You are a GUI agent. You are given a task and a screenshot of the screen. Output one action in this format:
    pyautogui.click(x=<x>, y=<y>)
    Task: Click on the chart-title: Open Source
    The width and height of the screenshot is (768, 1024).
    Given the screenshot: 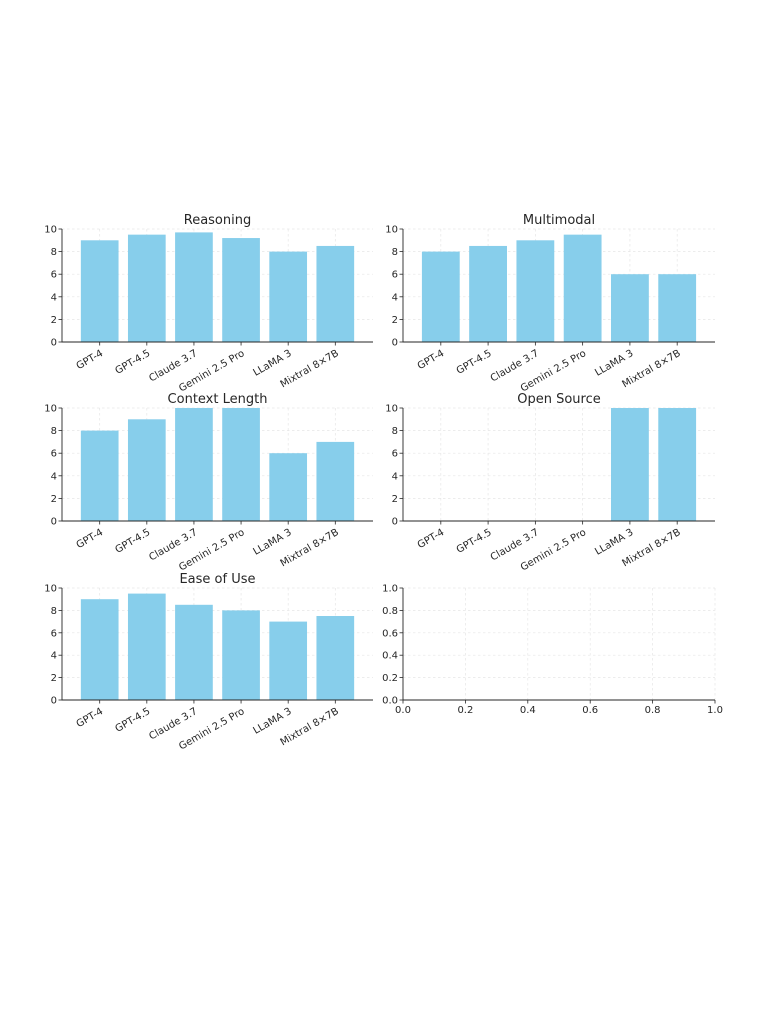 What is the action you would take?
    pyautogui.click(x=559, y=399)
    